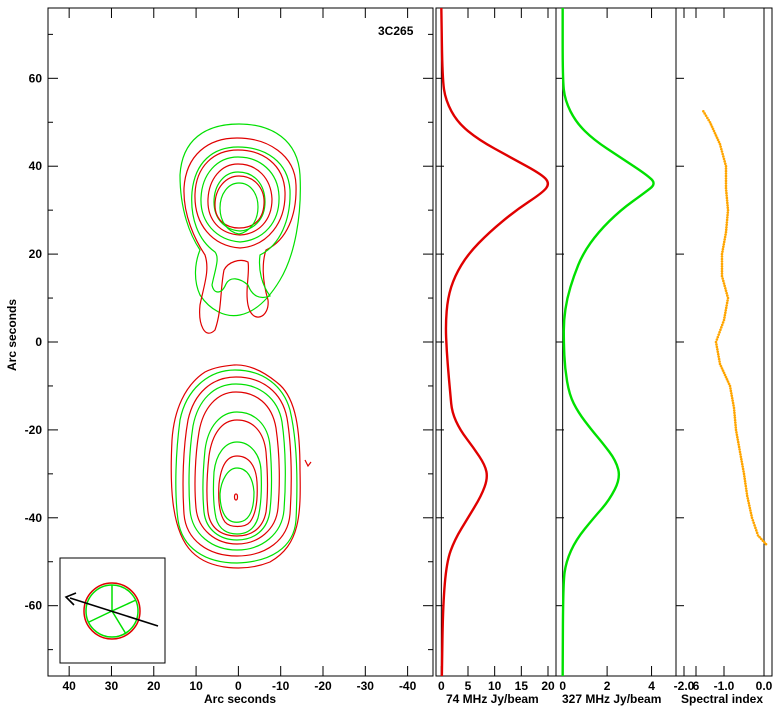 This screenshot has width=778, height=710. I want to click on x-tick-label: 0, so click(238, 686).